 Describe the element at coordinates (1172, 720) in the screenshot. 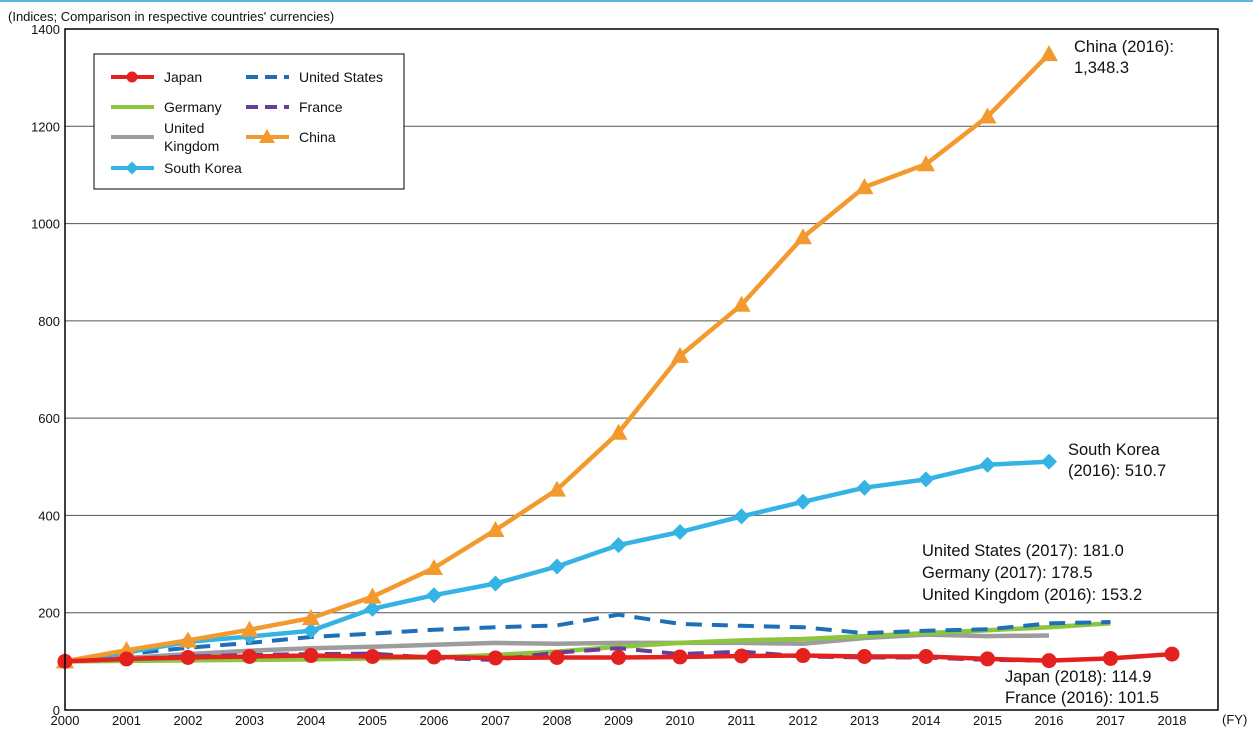

I see `x-tick-label-2018: 2018` at that location.